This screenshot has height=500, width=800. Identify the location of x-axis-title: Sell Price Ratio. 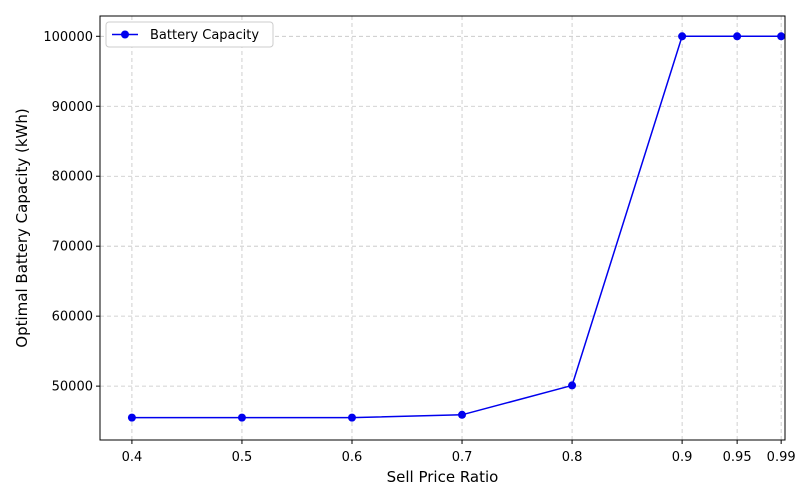
(443, 477).